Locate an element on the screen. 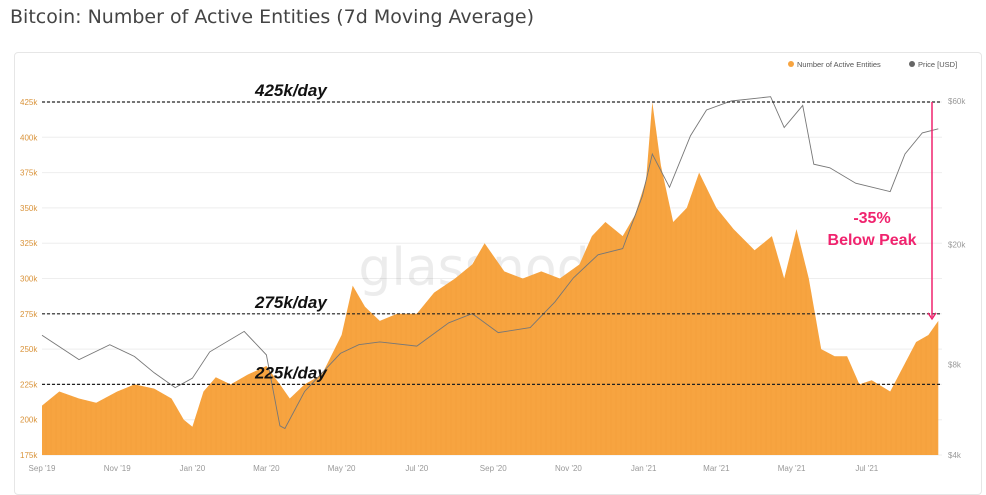 Image resolution: width=986 pixels, height=495 pixels. y-left-tick: 375k is located at coordinates (29, 173).